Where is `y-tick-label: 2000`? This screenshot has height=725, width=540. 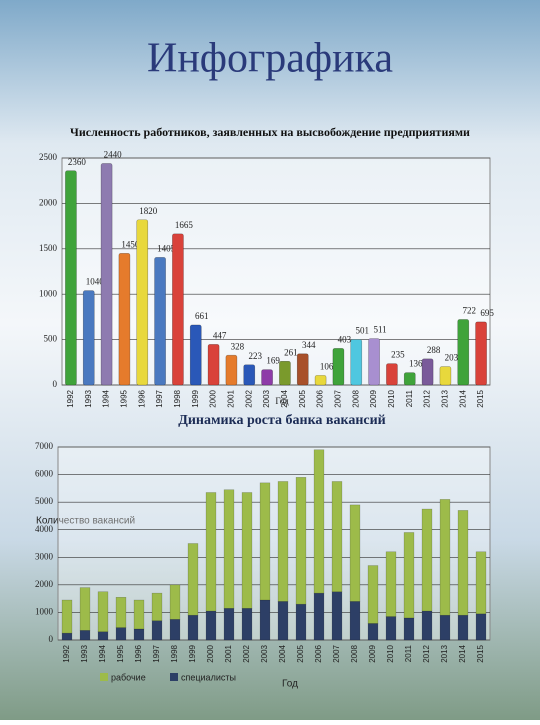
y-tick-label: 2000 is located at coordinates (48, 202).